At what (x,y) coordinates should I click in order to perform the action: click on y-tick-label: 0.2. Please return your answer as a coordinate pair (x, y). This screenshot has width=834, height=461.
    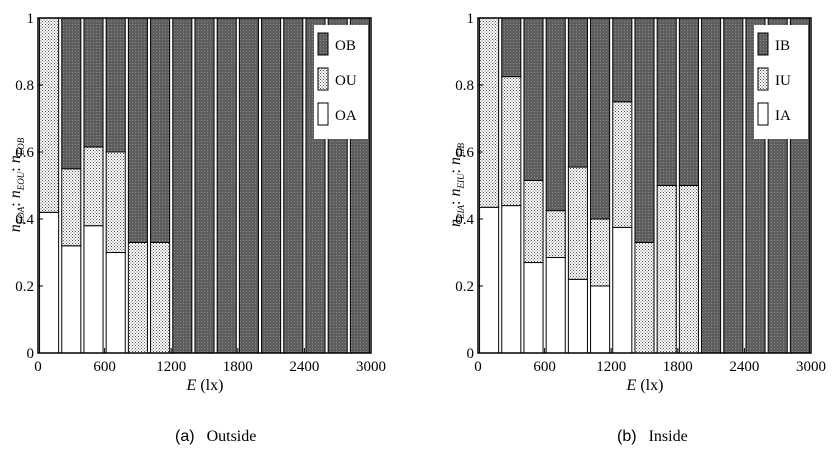
    Looking at the image, I should click on (464, 287).